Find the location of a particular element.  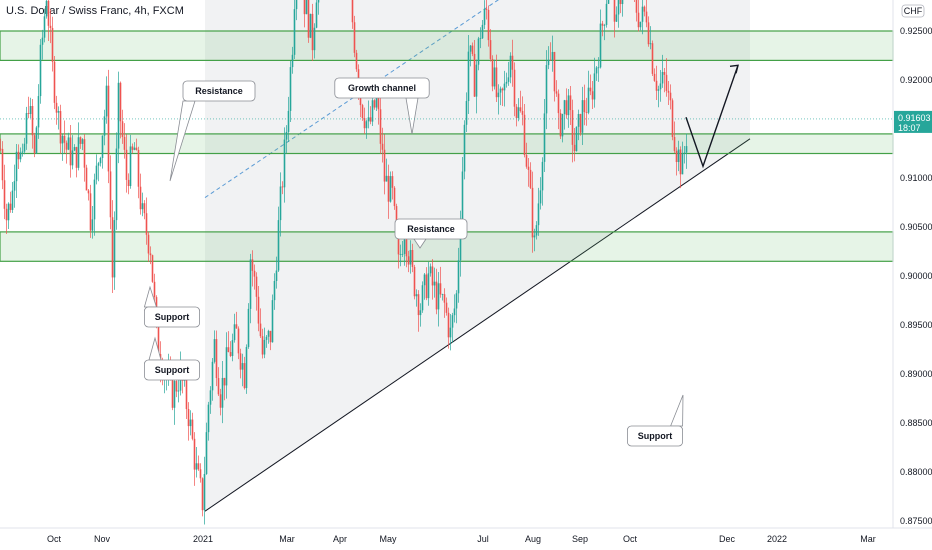

projection-line is located at coordinates (712, 117).